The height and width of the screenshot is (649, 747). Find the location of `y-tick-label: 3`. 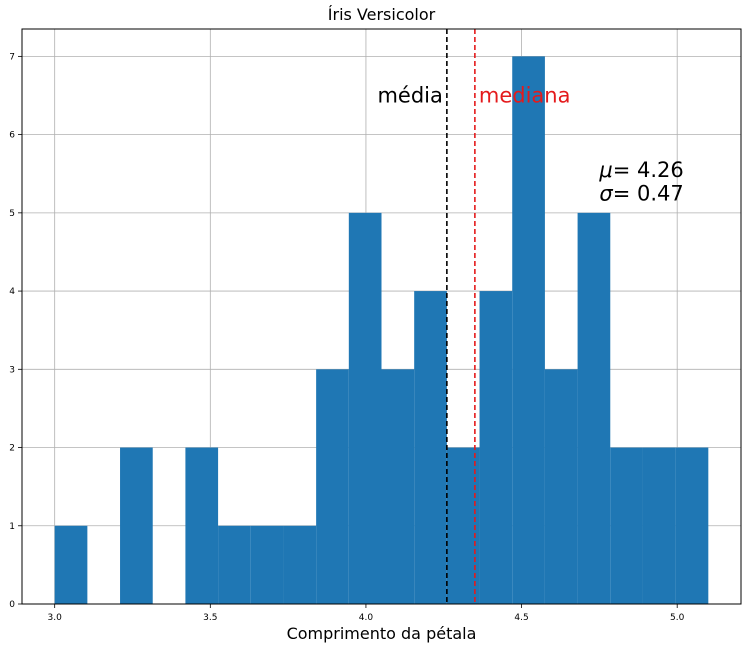

y-tick-label: 3 is located at coordinates (12, 370).